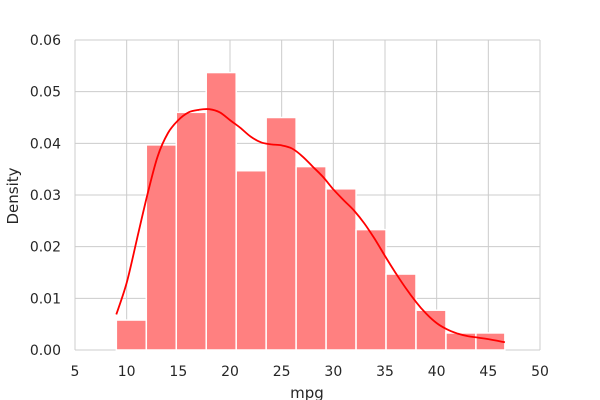 This screenshot has height=400, width=600. What do you see at coordinates (45, 93) in the screenshot?
I see `y-tick-label: 0.05` at bounding box center [45, 93].